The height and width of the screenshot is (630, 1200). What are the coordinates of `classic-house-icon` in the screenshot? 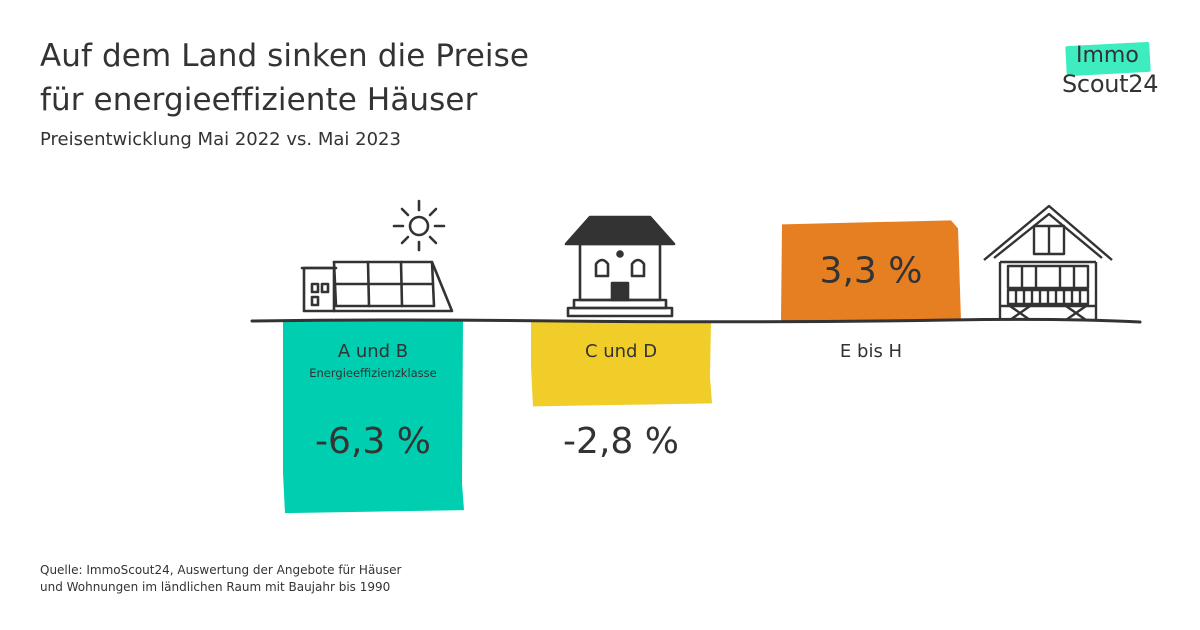 It's located at (620, 266).